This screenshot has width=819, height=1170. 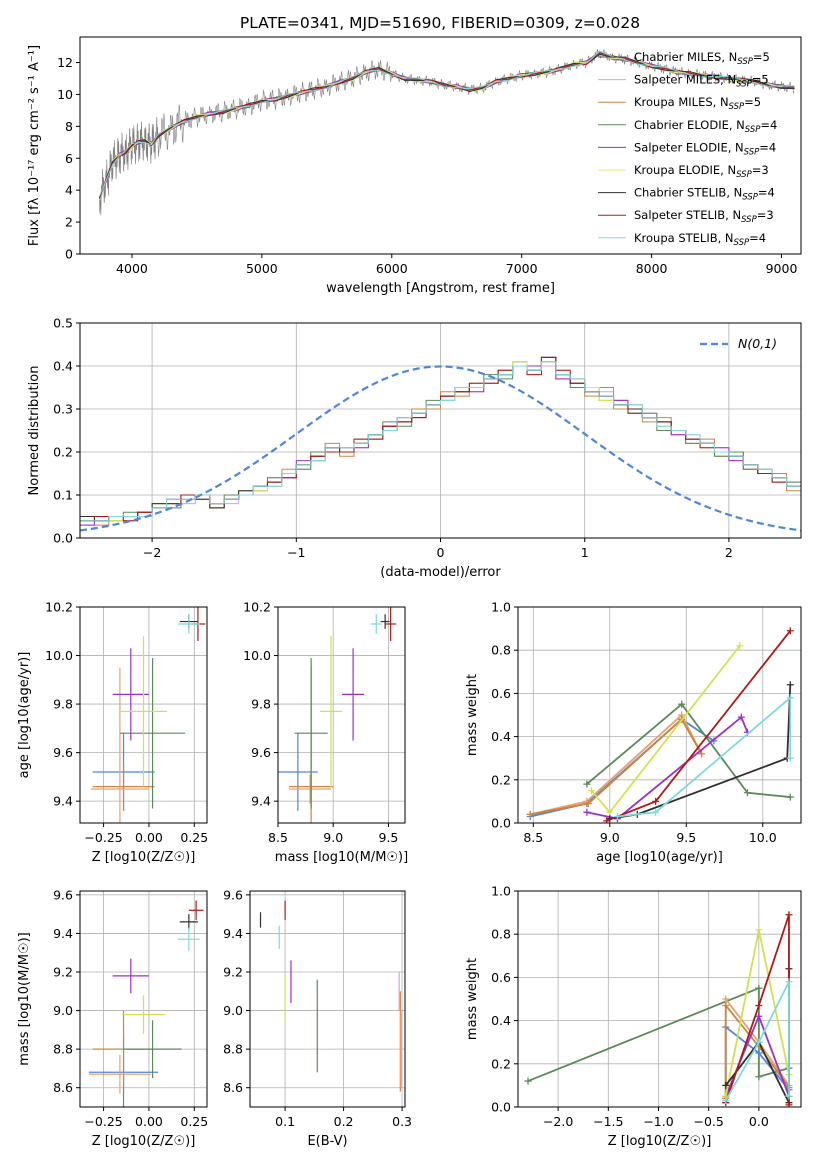 I want to click on y-tick-label: 0.6, so click(x=501, y=693).